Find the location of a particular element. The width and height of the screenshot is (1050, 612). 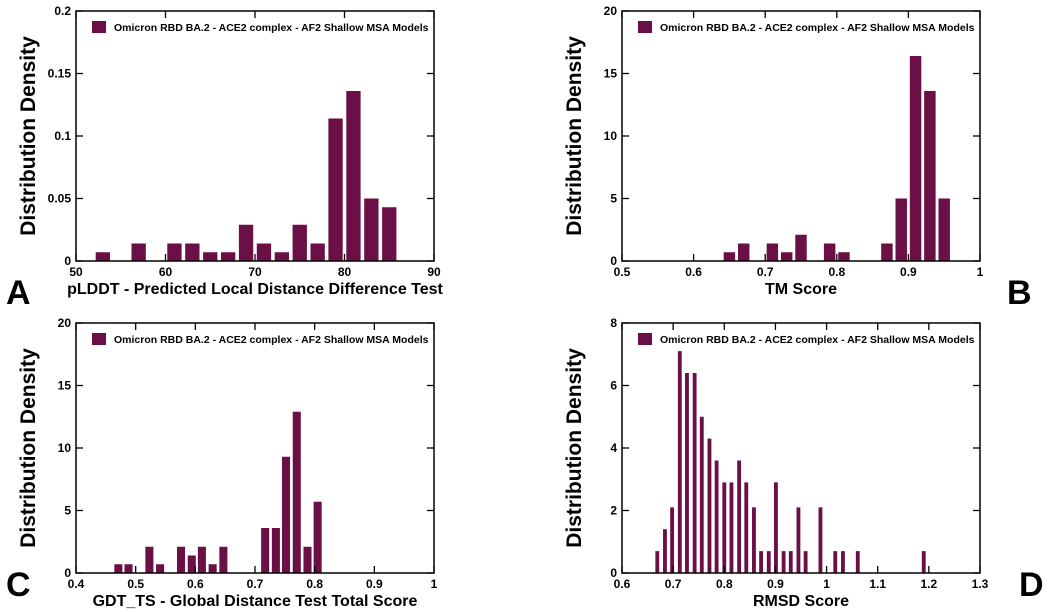

x-tick-label: 1.1 is located at coordinates (877, 584).